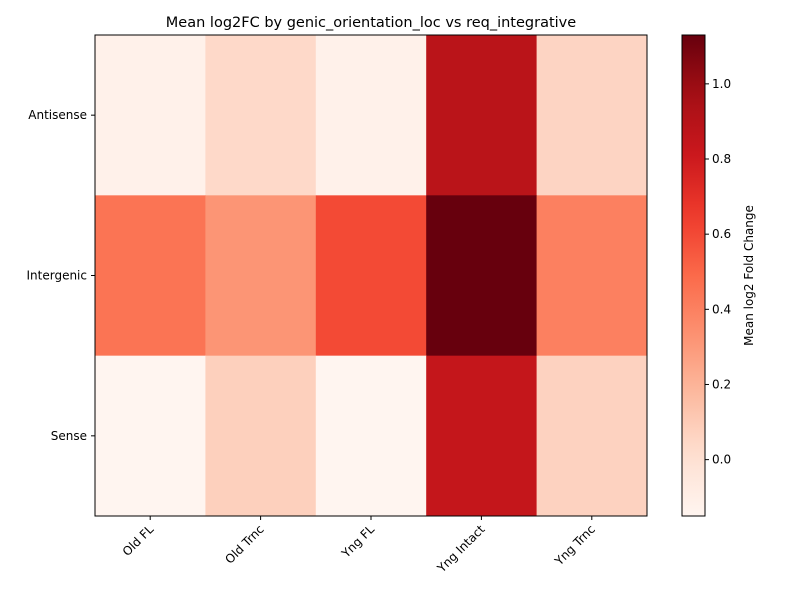  I want to click on colorbar-tick-label: 0.4, so click(721, 309).